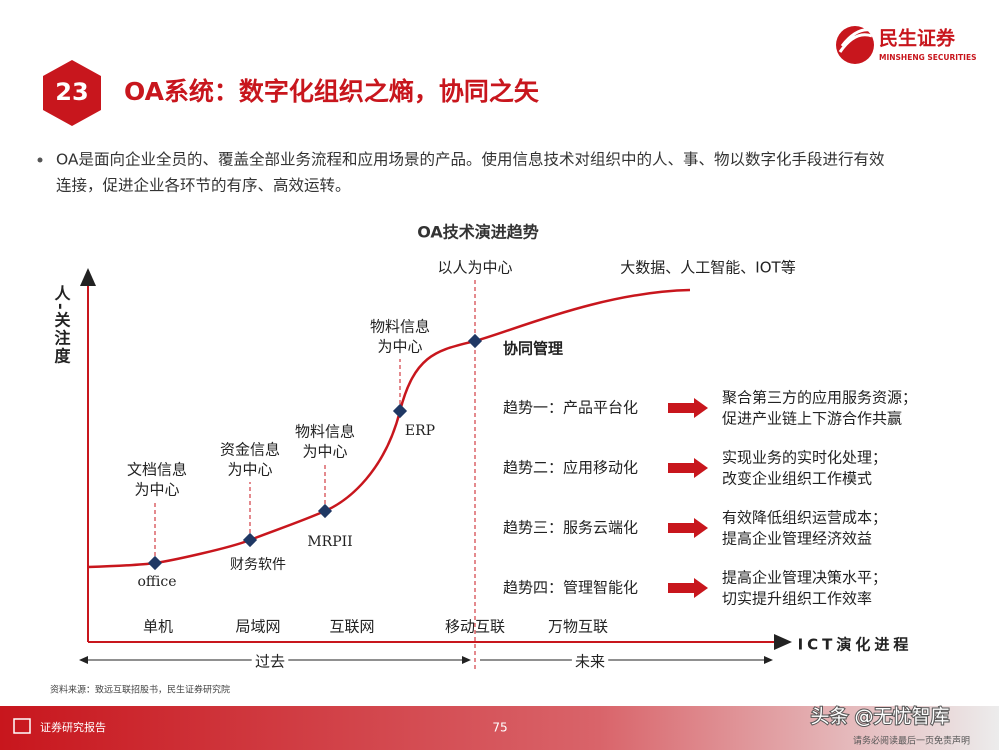  What do you see at coordinates (804, 518) in the screenshot?
I see `trend-desc: 有效降低组织运营成本；` at bounding box center [804, 518].